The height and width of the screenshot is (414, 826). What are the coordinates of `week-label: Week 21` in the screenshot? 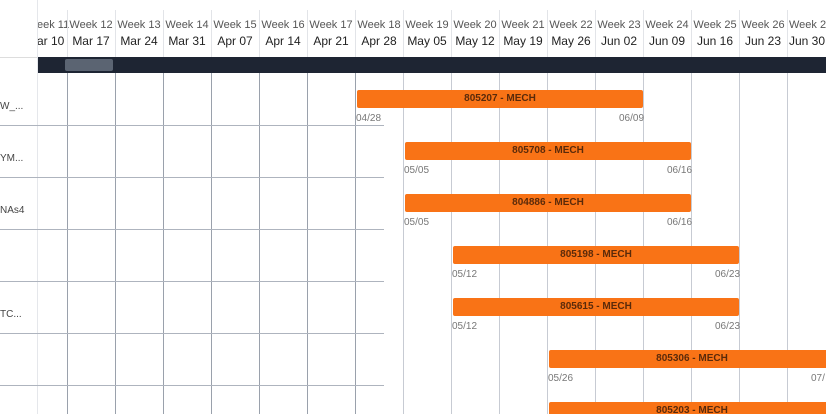 It's located at (523, 25).